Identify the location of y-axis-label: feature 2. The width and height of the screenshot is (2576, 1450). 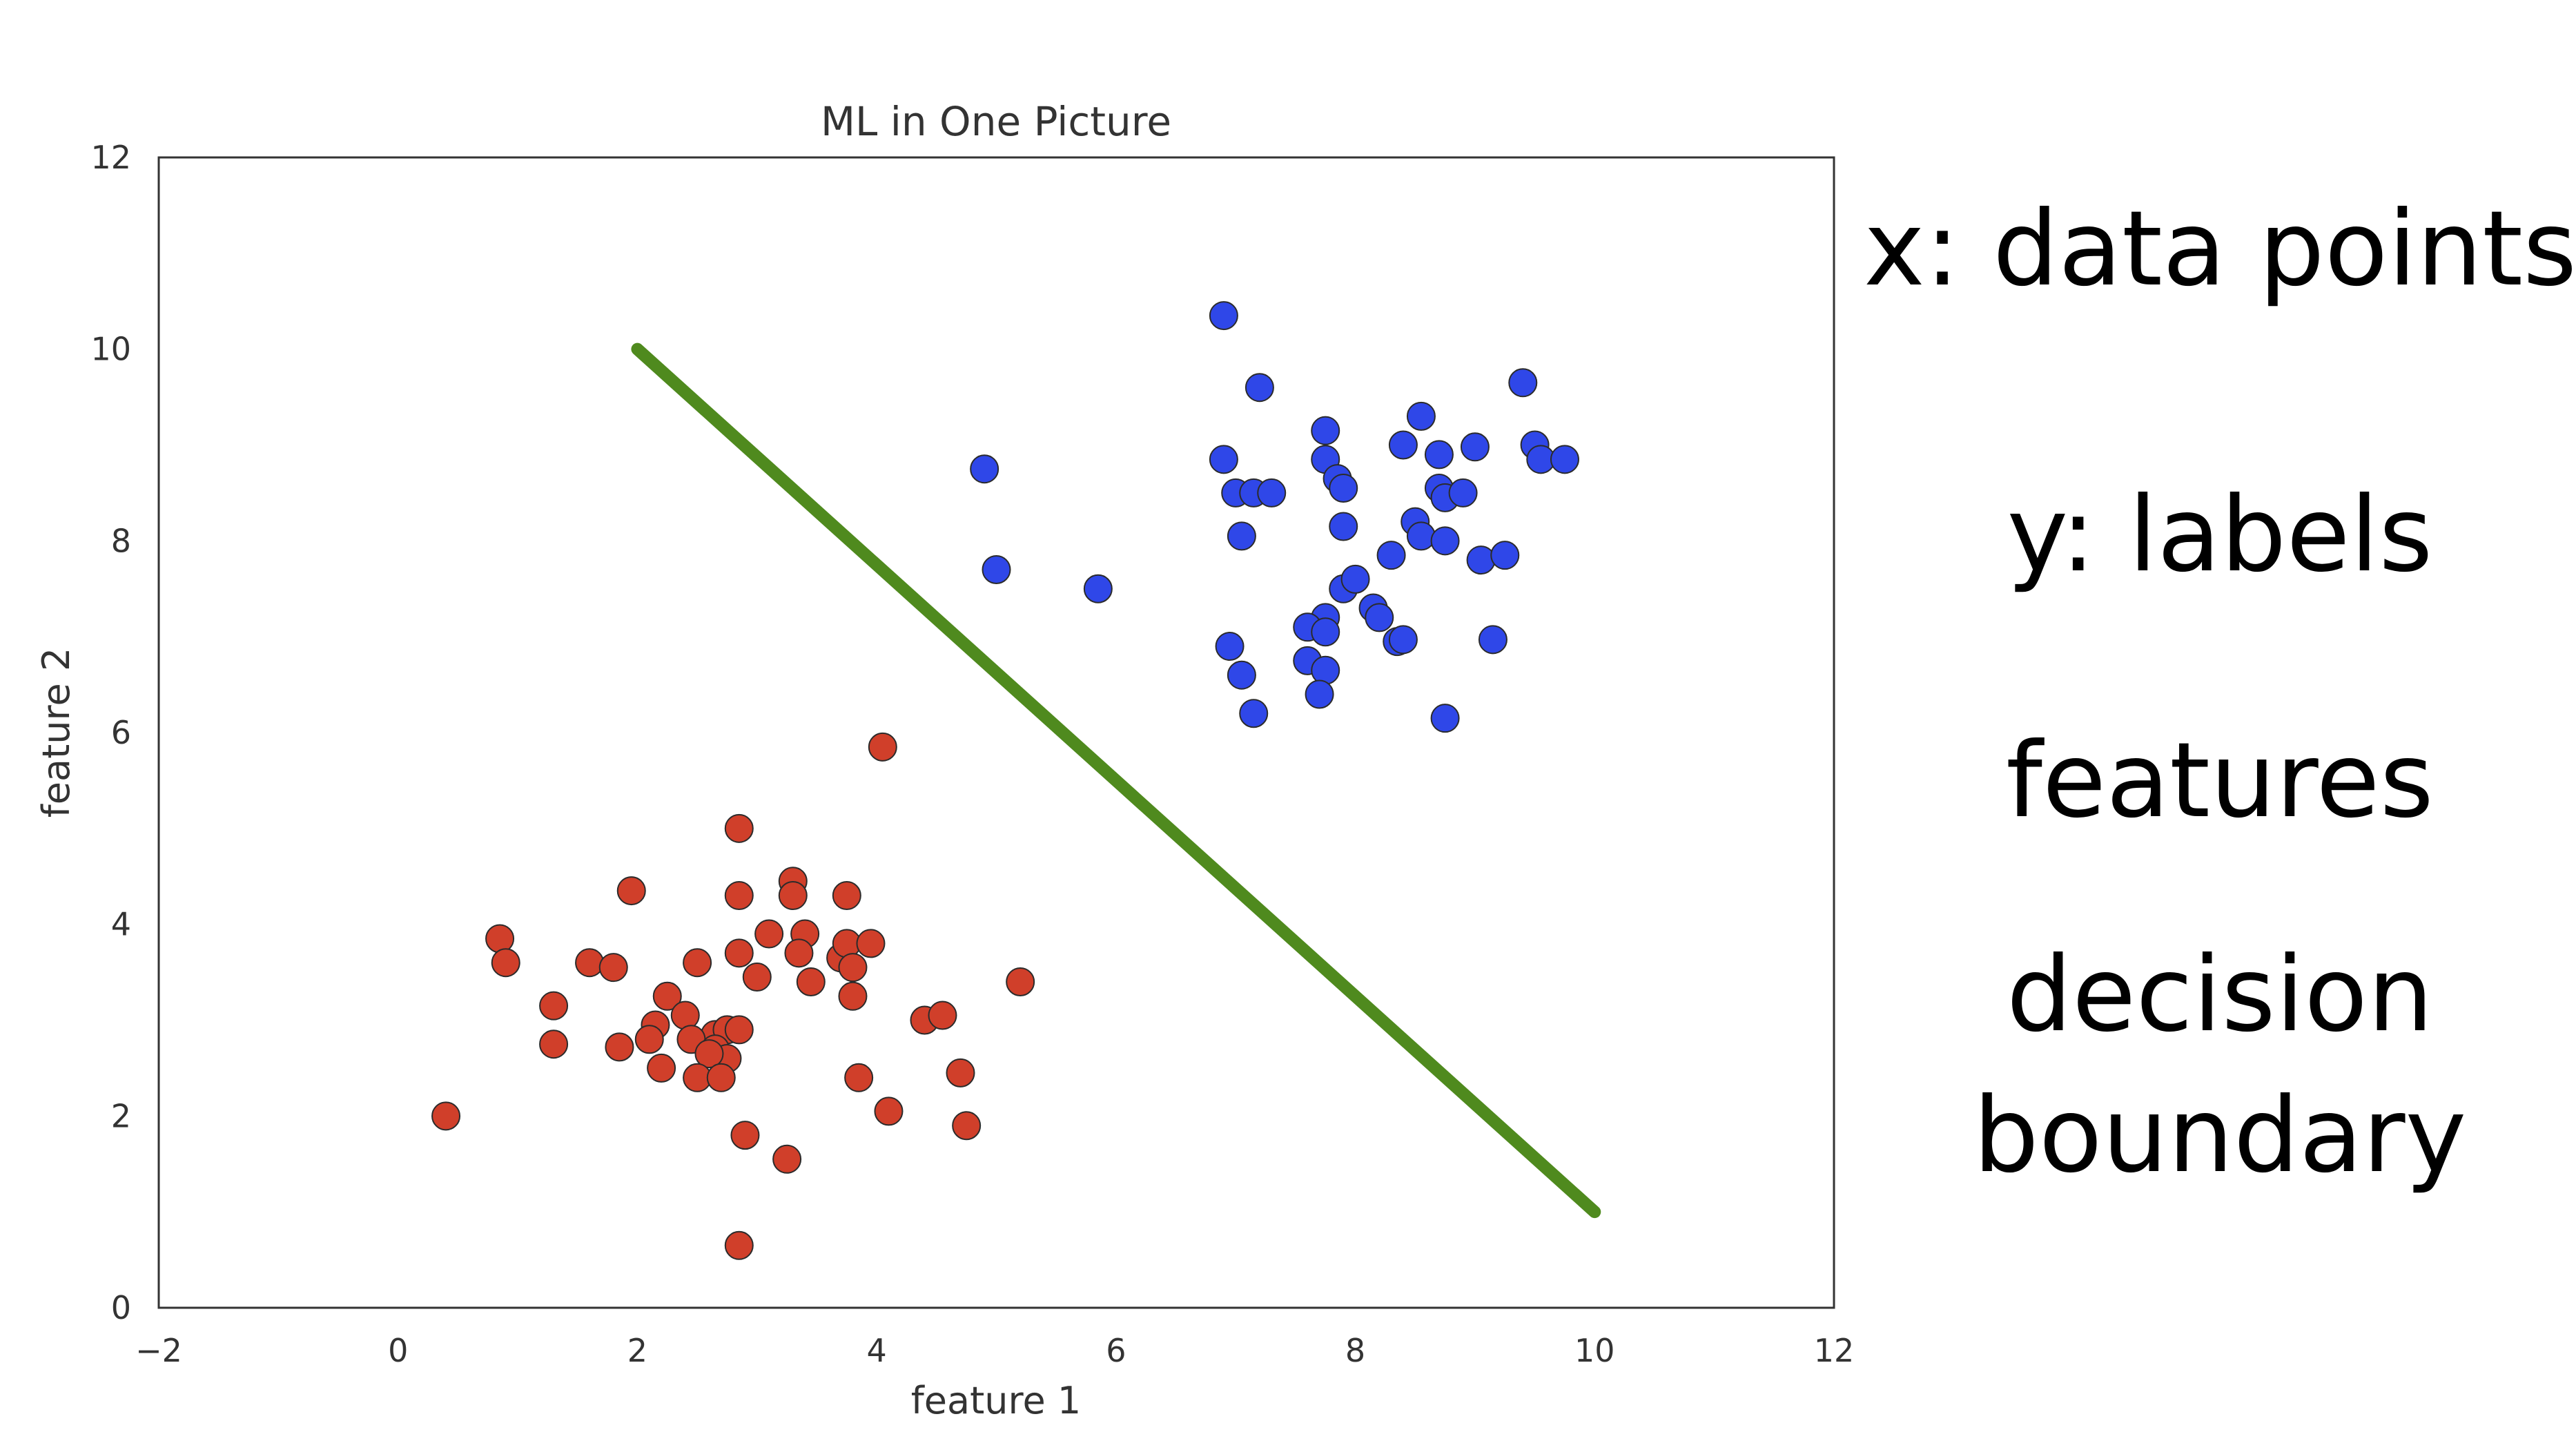
(56, 733).